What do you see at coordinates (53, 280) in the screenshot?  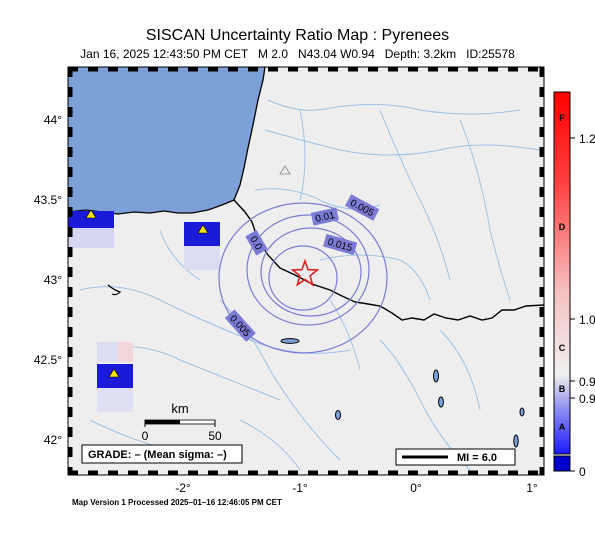 I see `lat-tick-label: 43°` at bounding box center [53, 280].